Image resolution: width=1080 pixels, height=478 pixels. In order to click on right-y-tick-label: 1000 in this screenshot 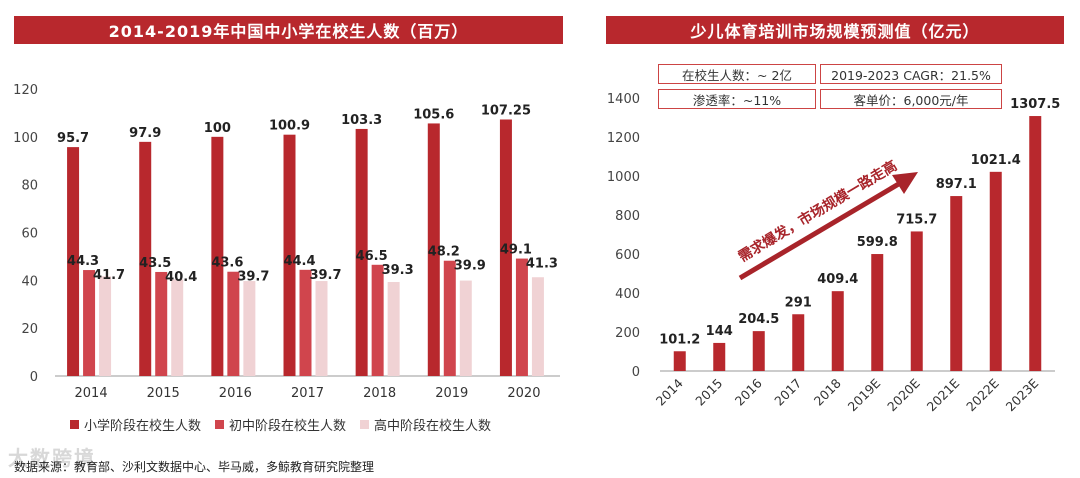, I will do `click(623, 177)`.